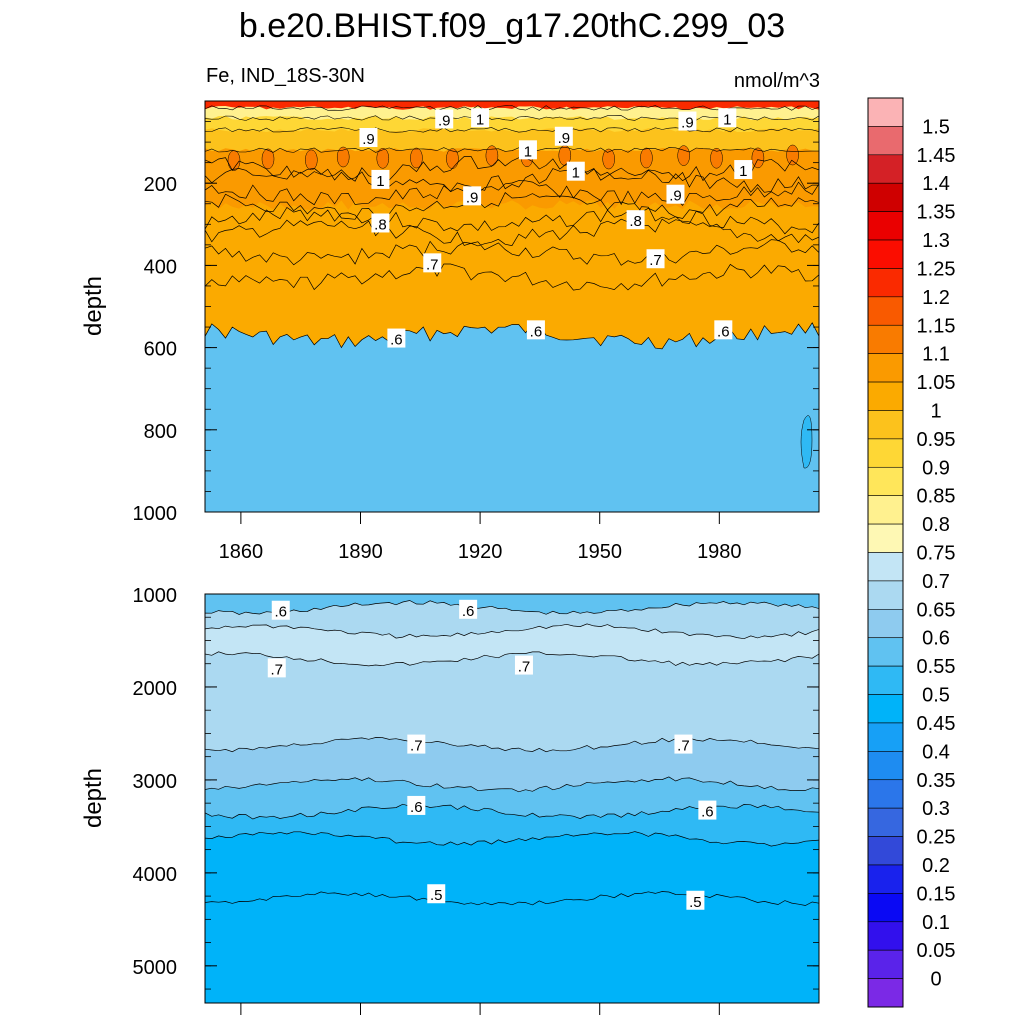  What do you see at coordinates (936, 326) in the screenshot?
I see `colorbar-label: 1.15` at bounding box center [936, 326].